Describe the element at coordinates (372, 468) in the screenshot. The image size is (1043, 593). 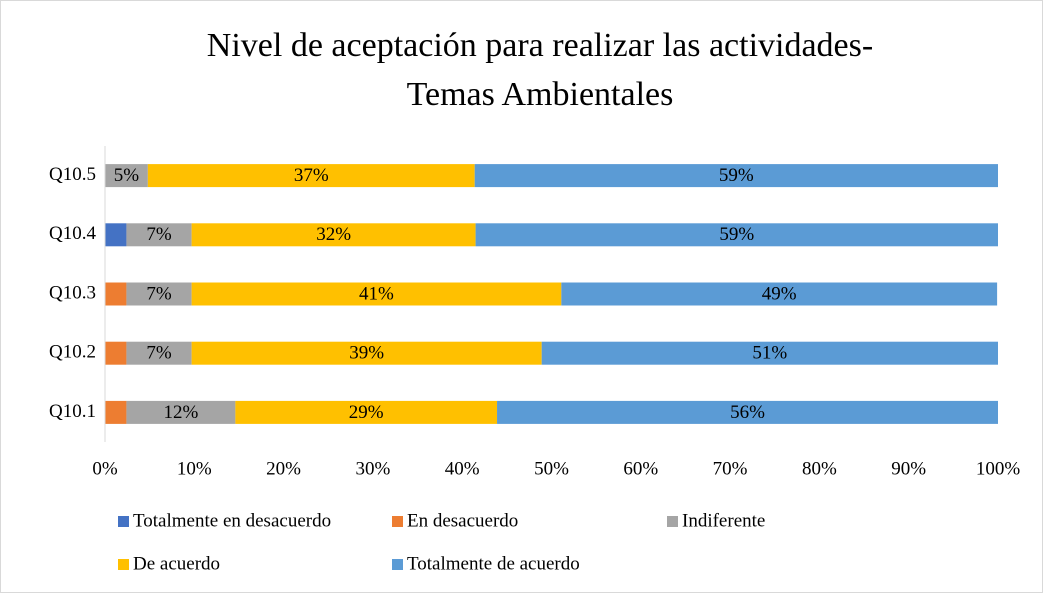
I see `x-tick-label: 30%` at that location.